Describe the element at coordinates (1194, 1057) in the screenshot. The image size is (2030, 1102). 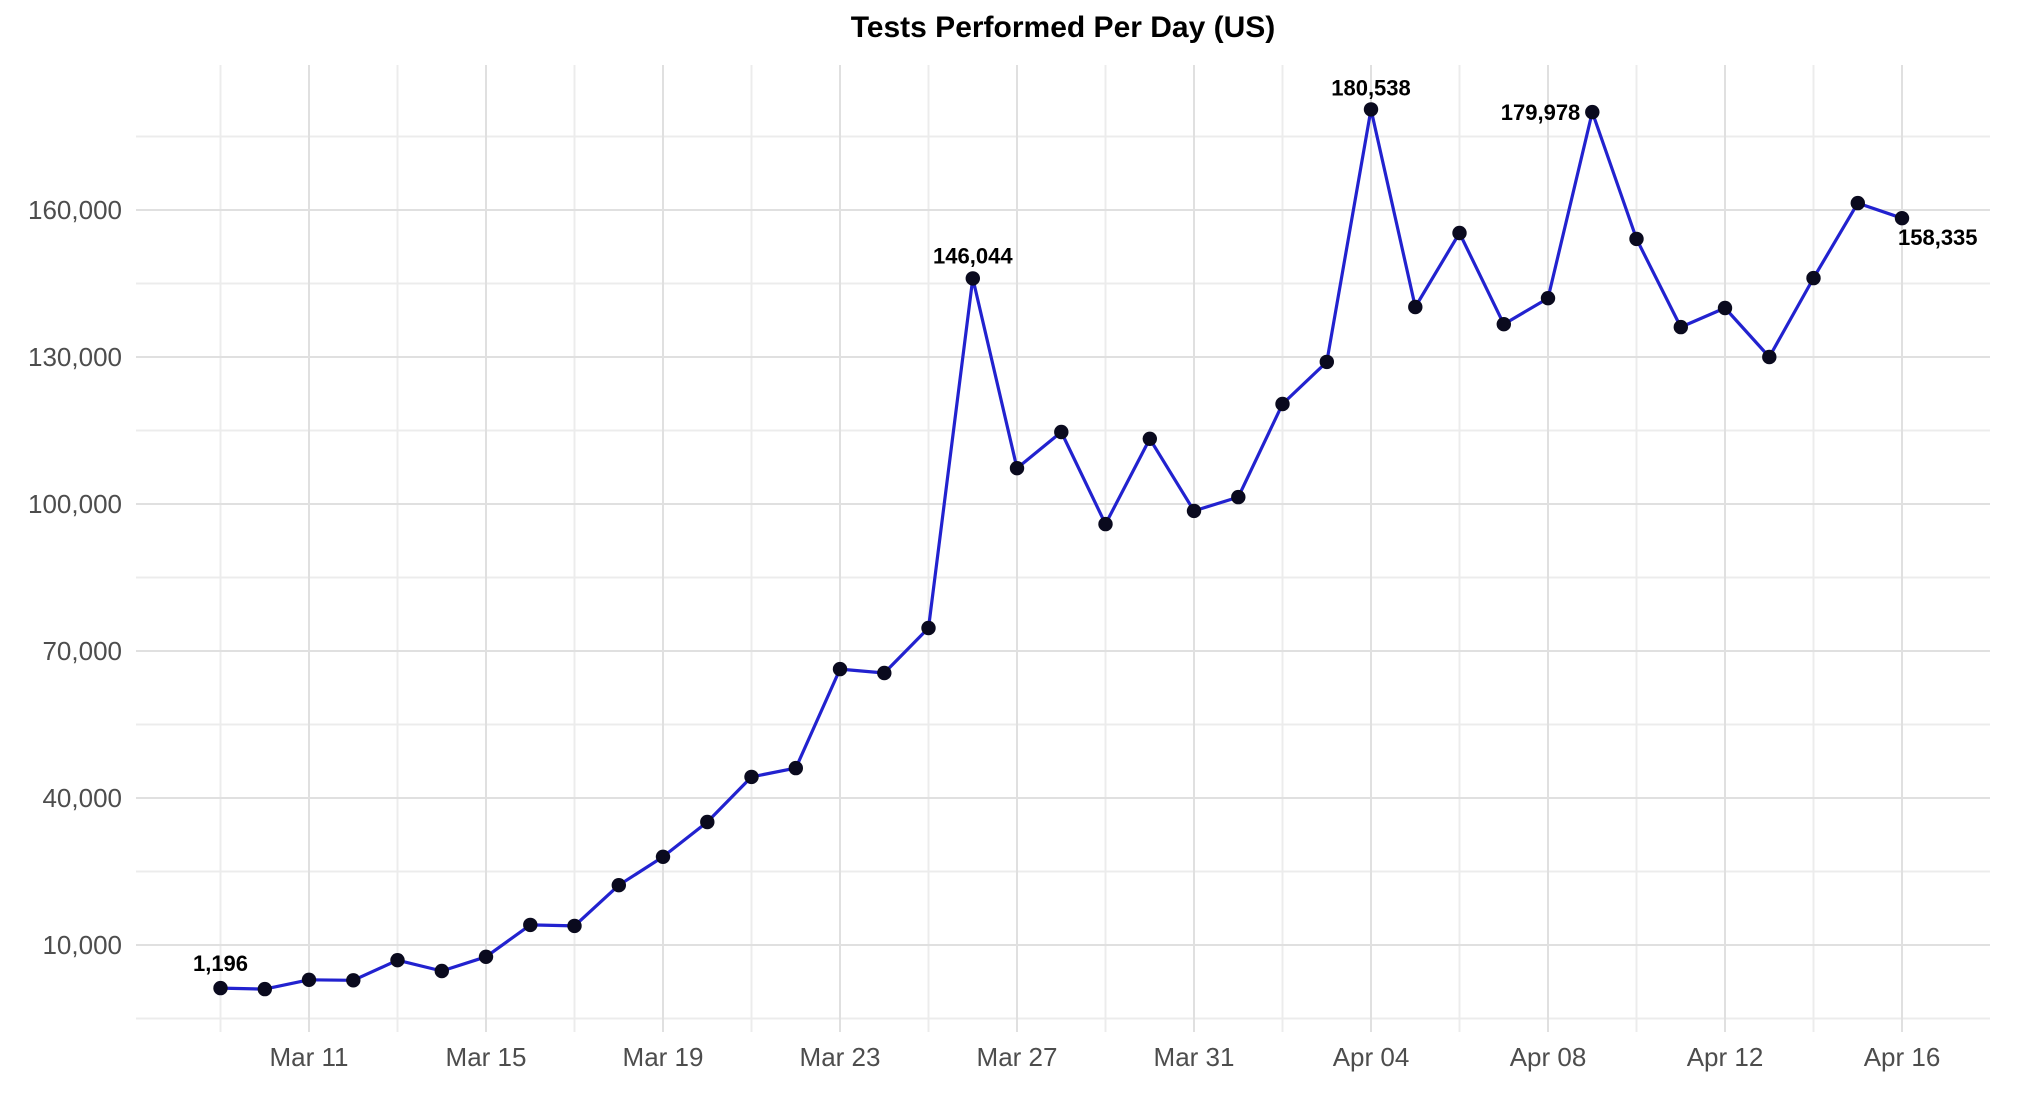
I see `x-axis-tick-label: Mar 31` at that location.